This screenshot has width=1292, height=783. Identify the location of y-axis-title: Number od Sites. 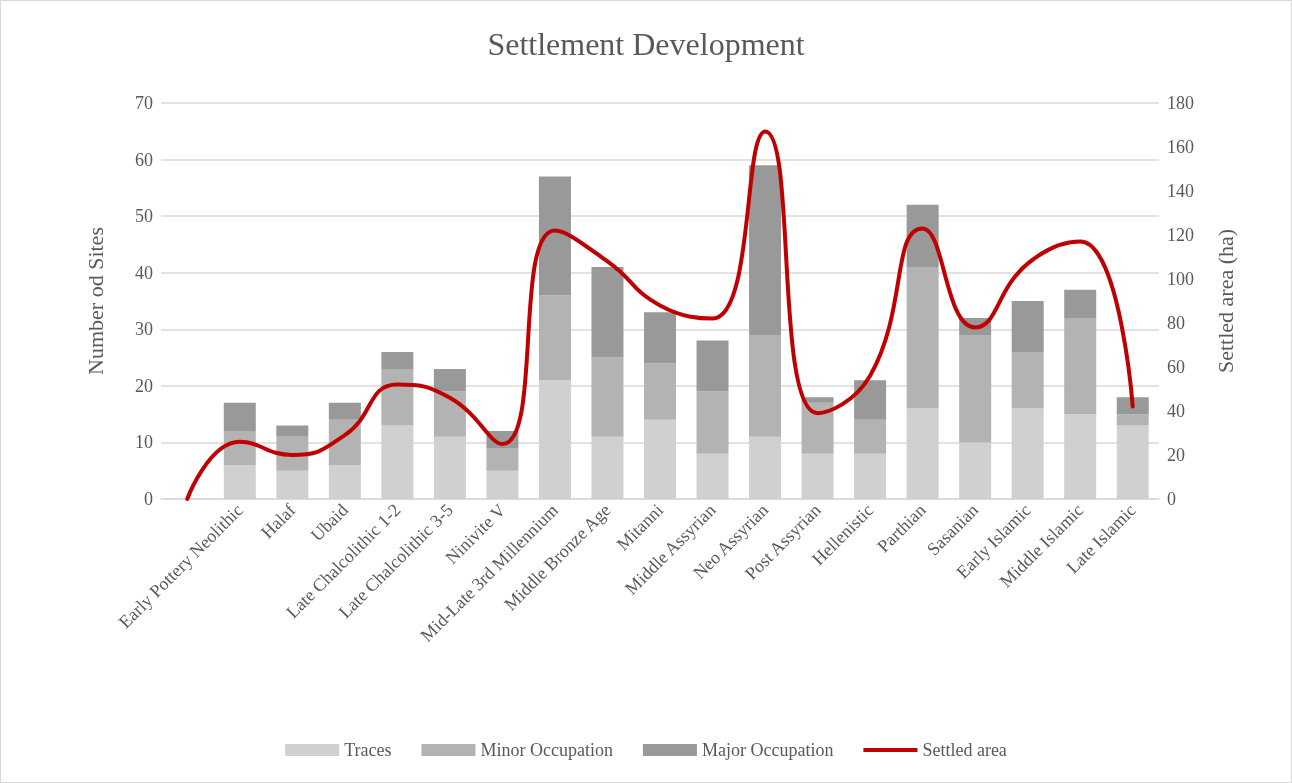
(95, 301).